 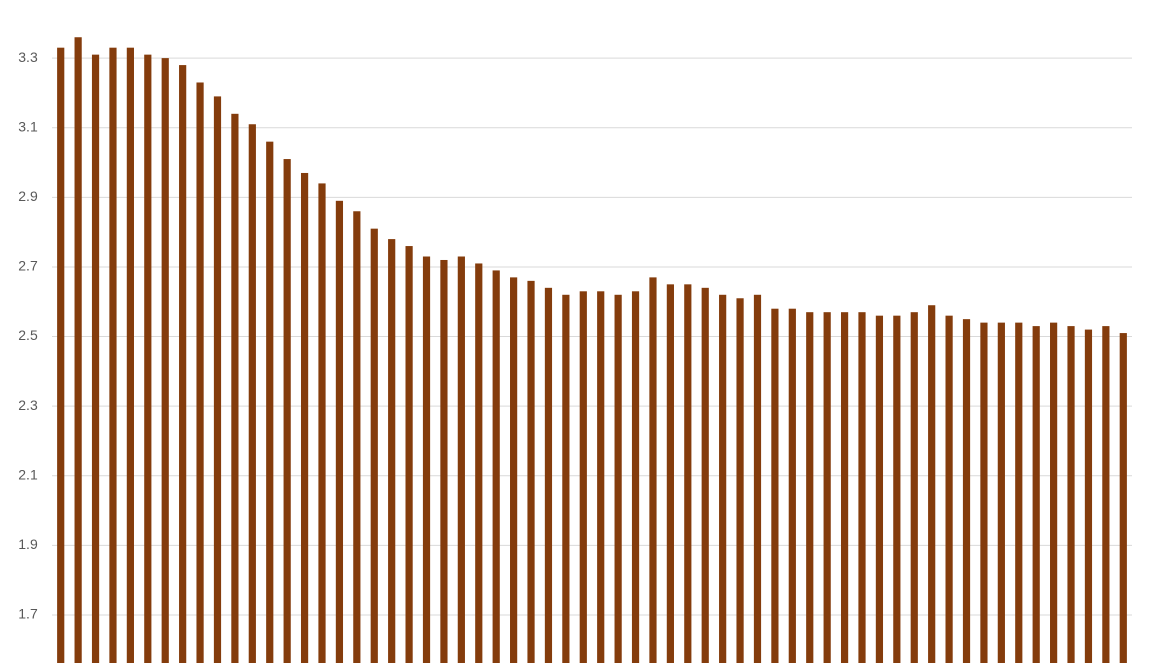 What do you see at coordinates (28, 196) in the screenshot?
I see `y-tick-label: 2.9` at bounding box center [28, 196].